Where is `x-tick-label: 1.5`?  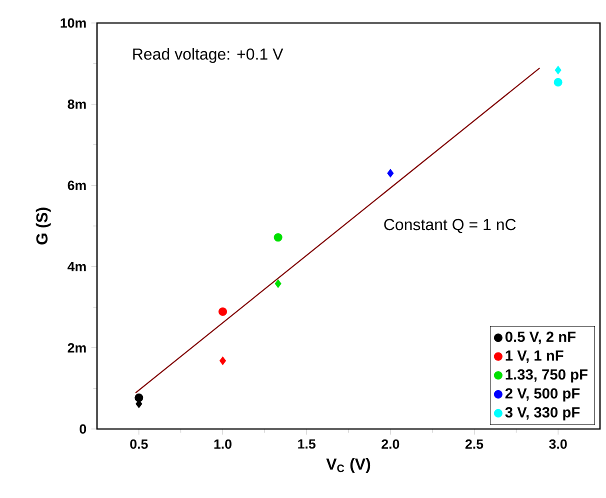 x-tick-label: 1.5 is located at coordinates (307, 444).